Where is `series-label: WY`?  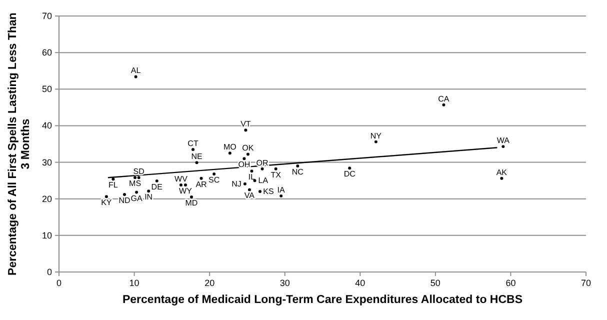
series-label: WY is located at coordinates (186, 191).